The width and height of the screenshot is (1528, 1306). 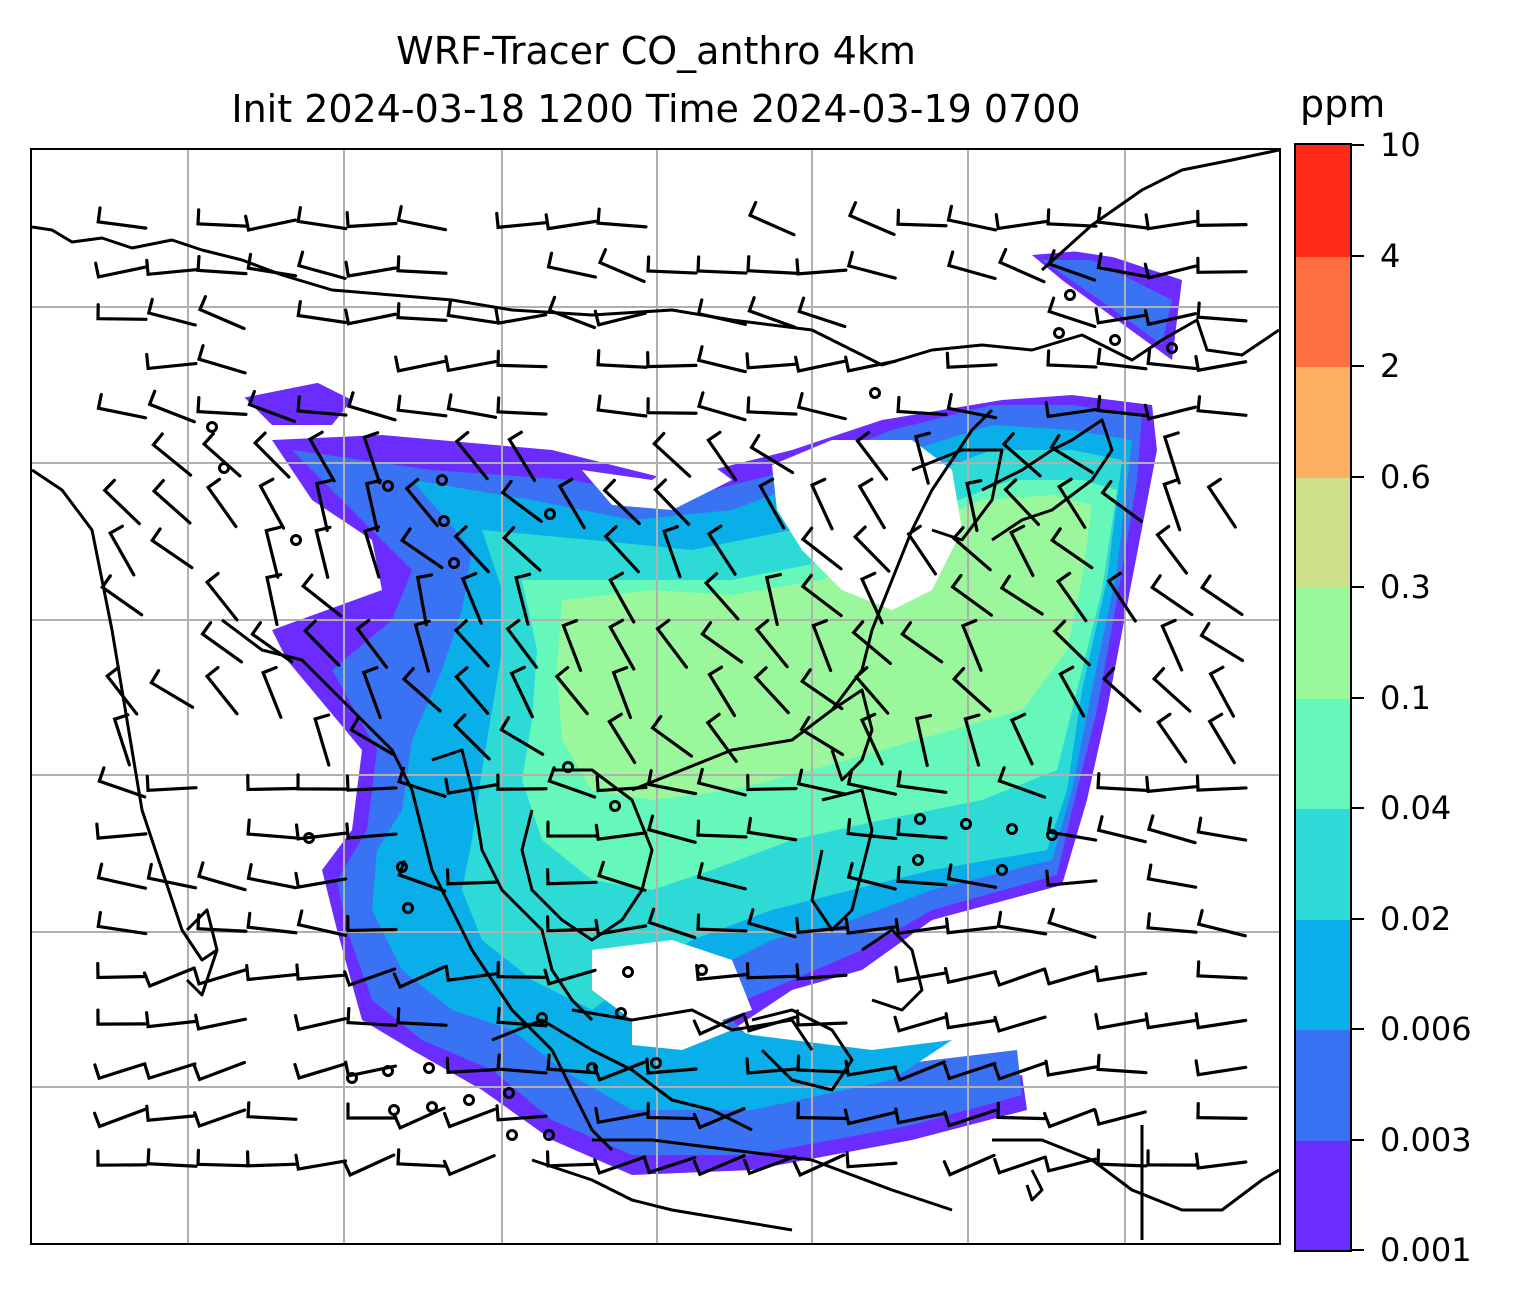 I want to click on tracer-contour-band, so click(x=824, y=647).